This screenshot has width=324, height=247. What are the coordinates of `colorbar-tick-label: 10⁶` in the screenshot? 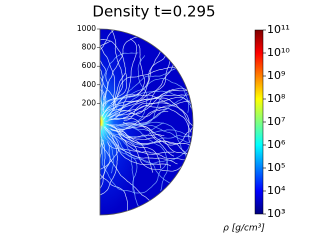 It's located at (276, 144).